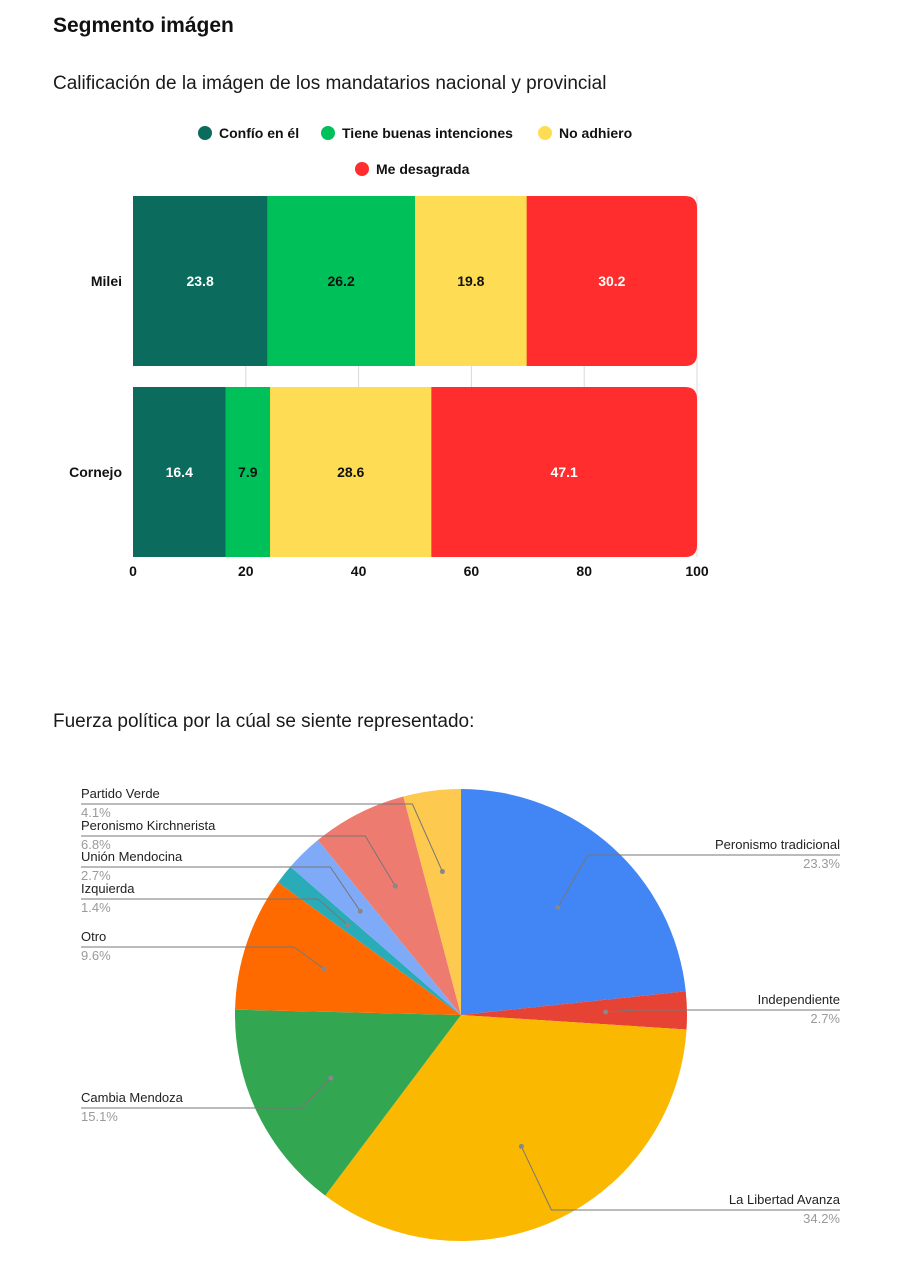 This screenshot has width=902, height=1280. Describe the element at coordinates (375, 927) in the screenshot. I see `pie-slice-union-mendocina` at that location.